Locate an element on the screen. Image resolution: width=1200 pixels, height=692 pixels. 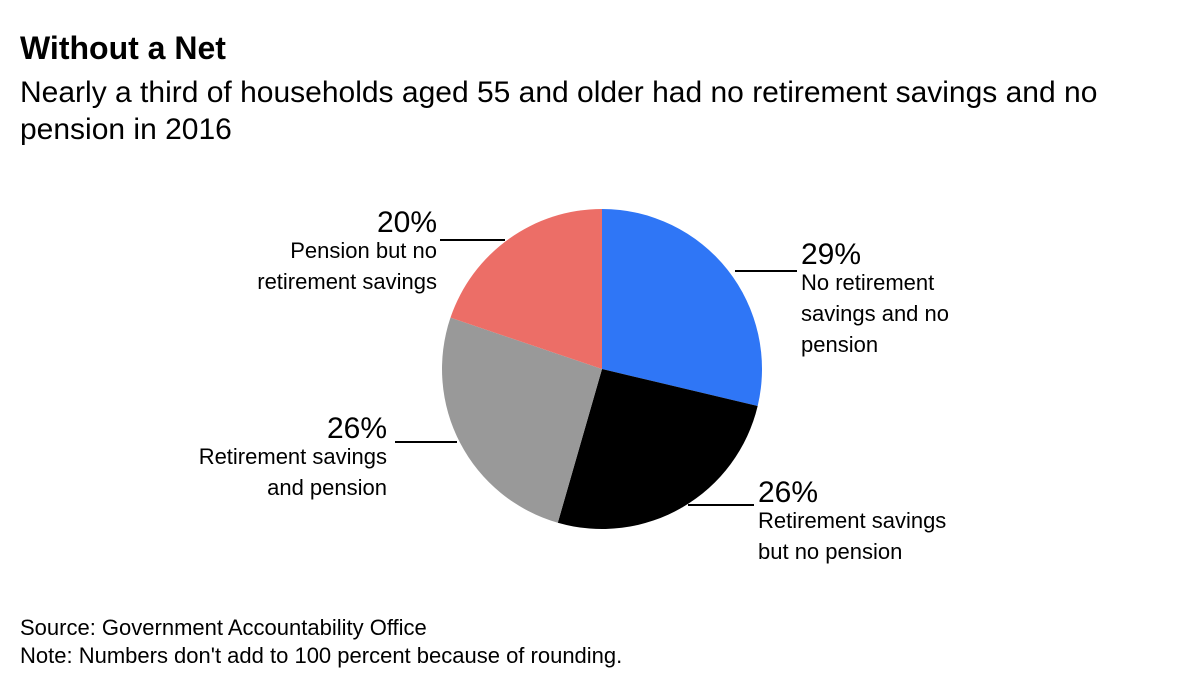
slice-category-label: Retirement savings but no pension is located at coordinates (852, 536).